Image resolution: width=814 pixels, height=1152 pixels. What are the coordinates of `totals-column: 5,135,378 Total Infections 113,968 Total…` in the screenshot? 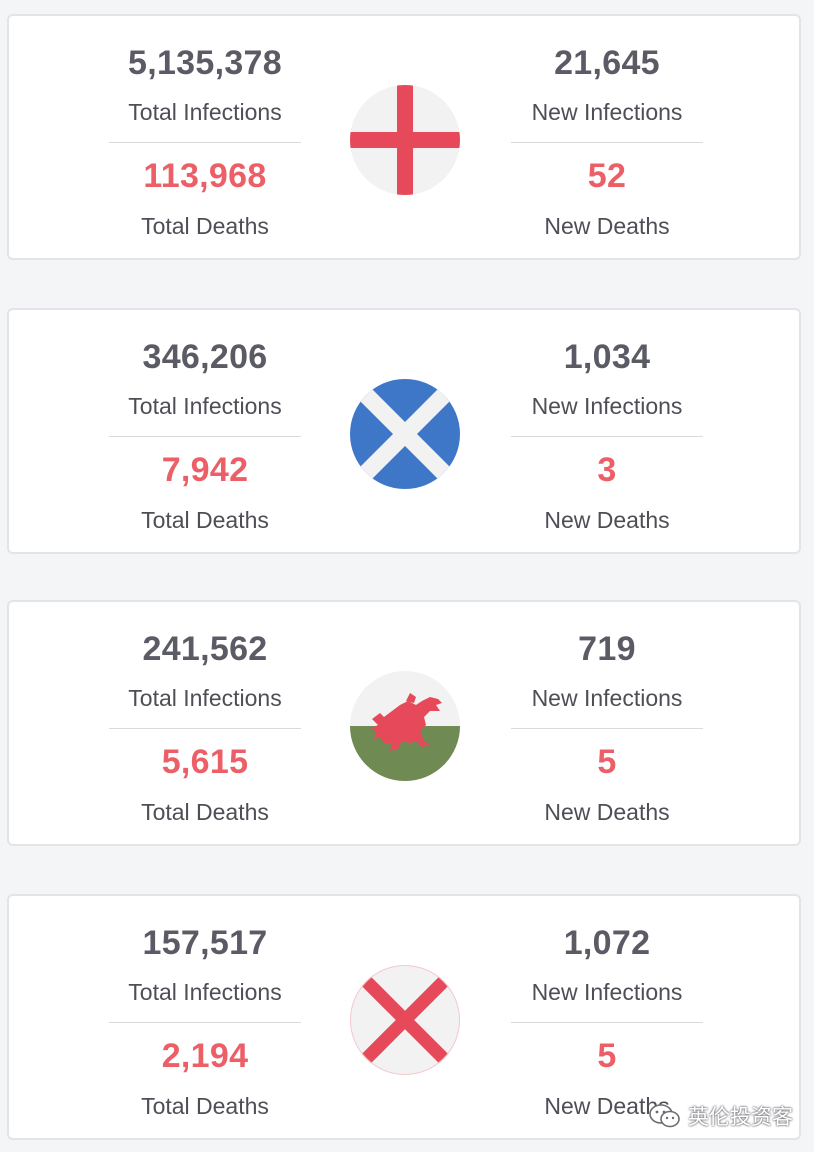 It's located at (205, 137).